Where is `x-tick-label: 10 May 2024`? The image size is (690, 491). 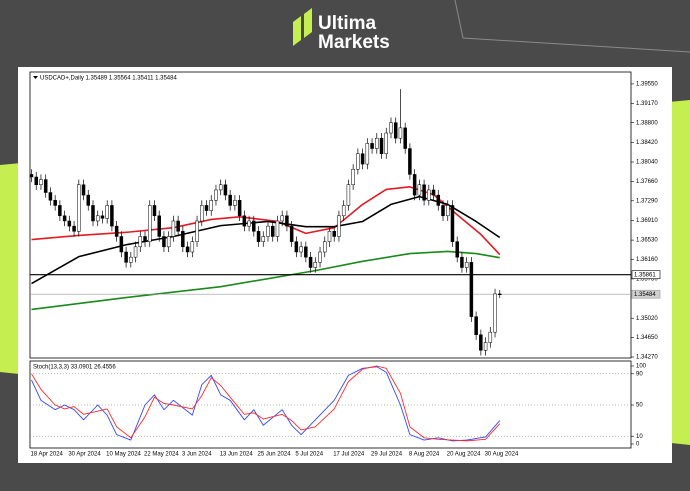 x-tick-label: 10 May 2024 is located at coordinates (123, 455).